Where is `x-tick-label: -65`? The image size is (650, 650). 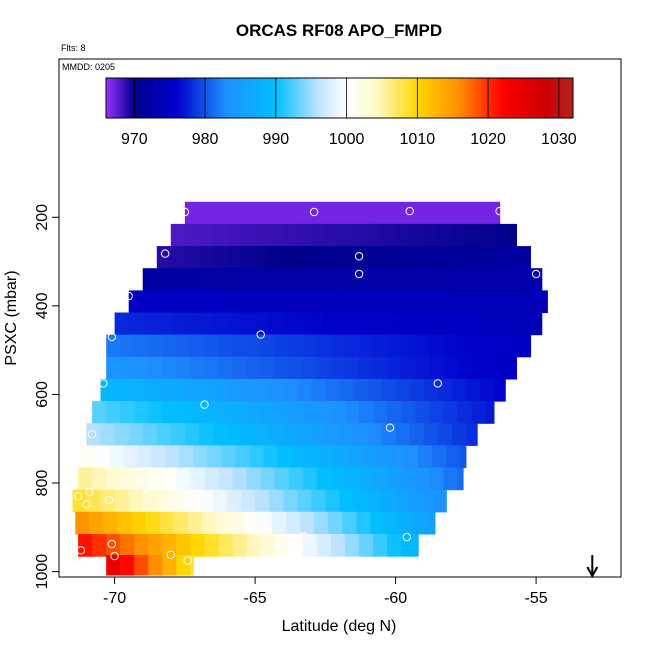
x-tick-label: -65 is located at coordinates (255, 598).